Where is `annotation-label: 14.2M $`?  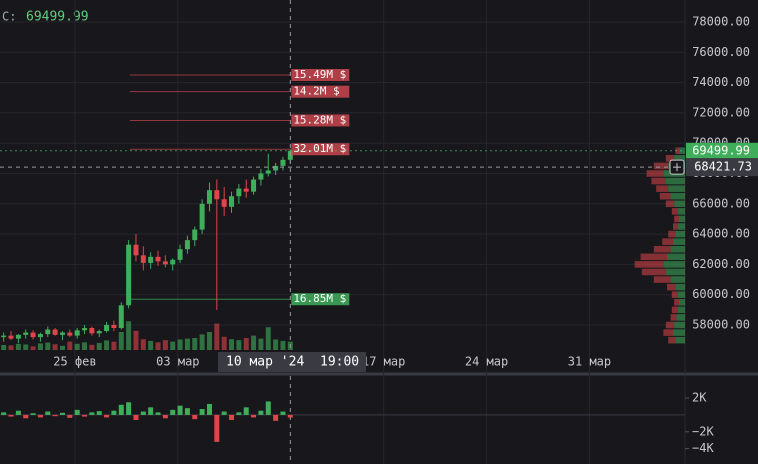
annotation-label: 14.2M $ is located at coordinates (316, 91).